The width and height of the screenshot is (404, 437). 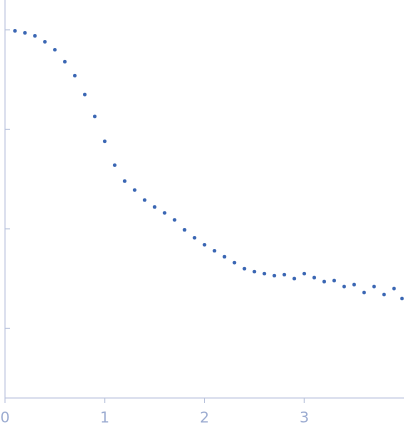 I want to click on x-tick-label: 2, so click(x=205, y=418).